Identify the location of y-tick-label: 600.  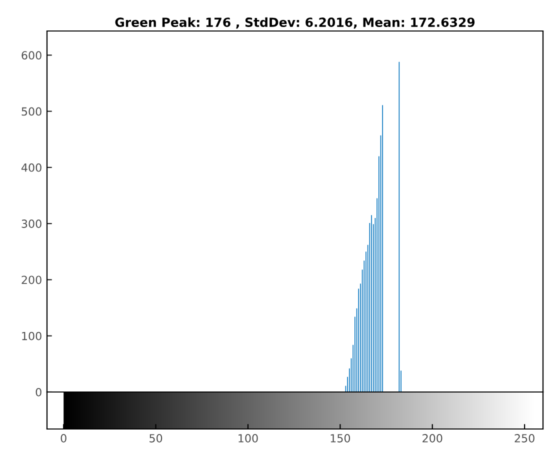
(32, 55).